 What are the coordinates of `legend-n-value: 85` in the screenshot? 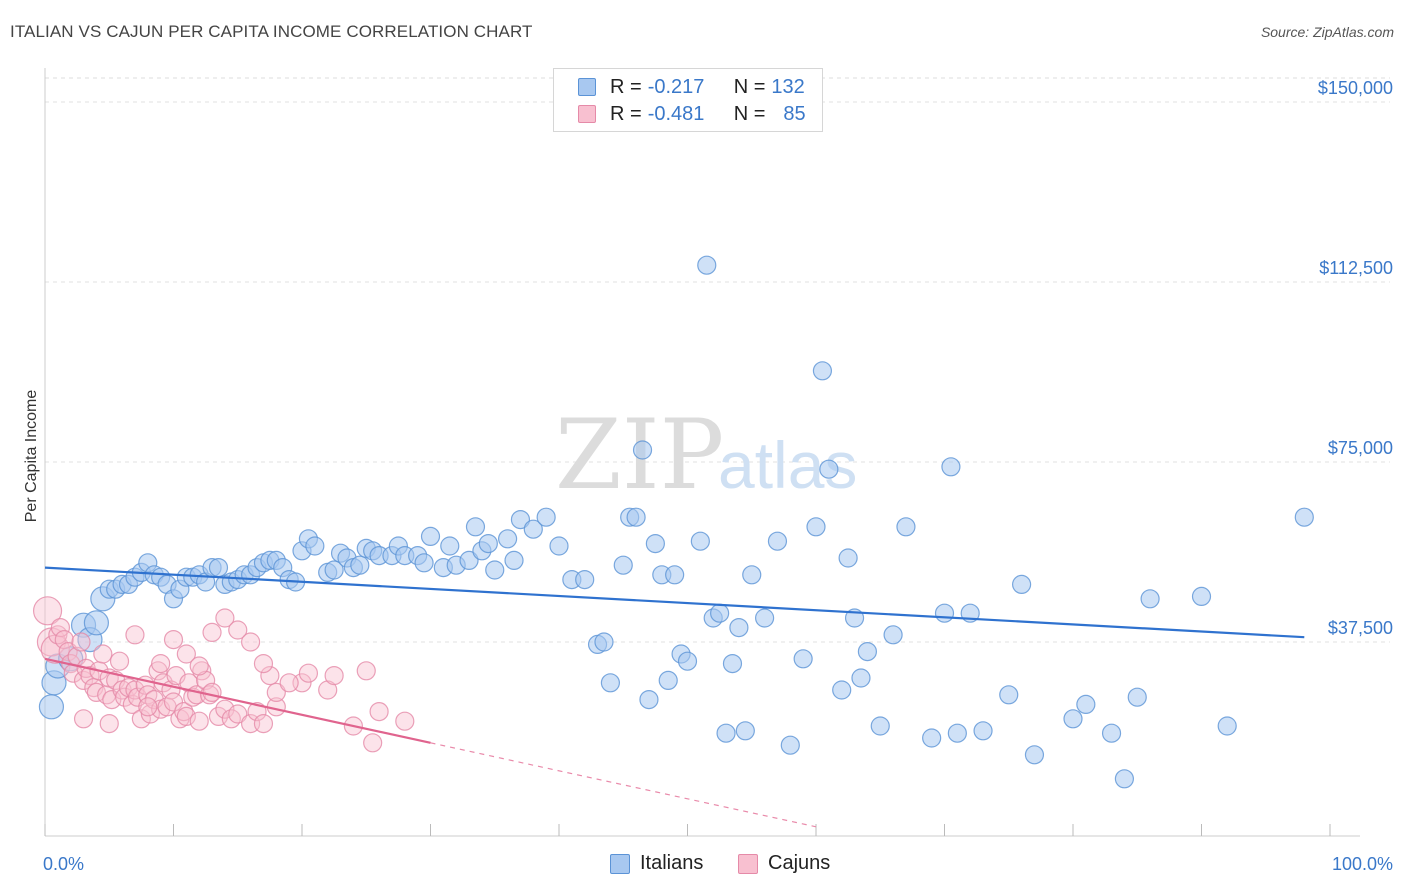 It's located at (794, 113).